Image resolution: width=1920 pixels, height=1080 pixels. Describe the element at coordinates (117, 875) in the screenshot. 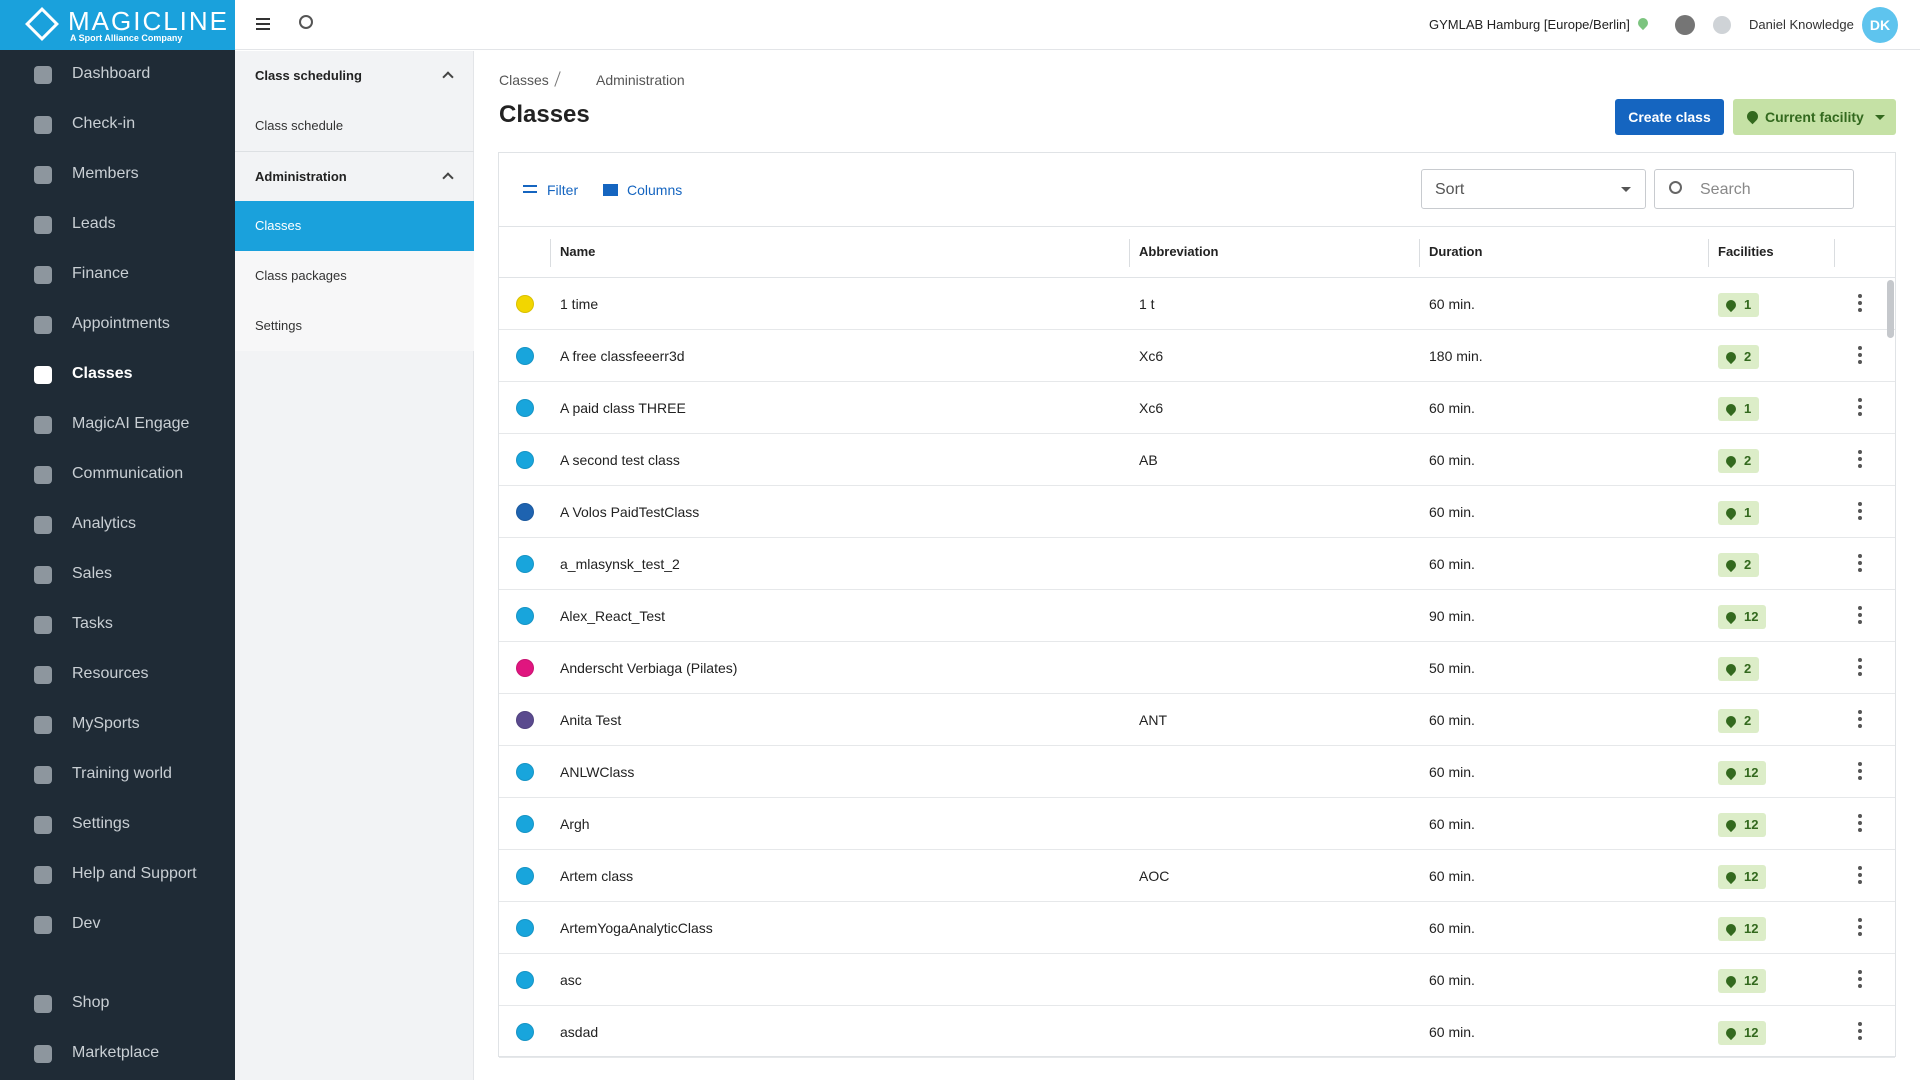

I see `nav-item: Help and Support` at that location.